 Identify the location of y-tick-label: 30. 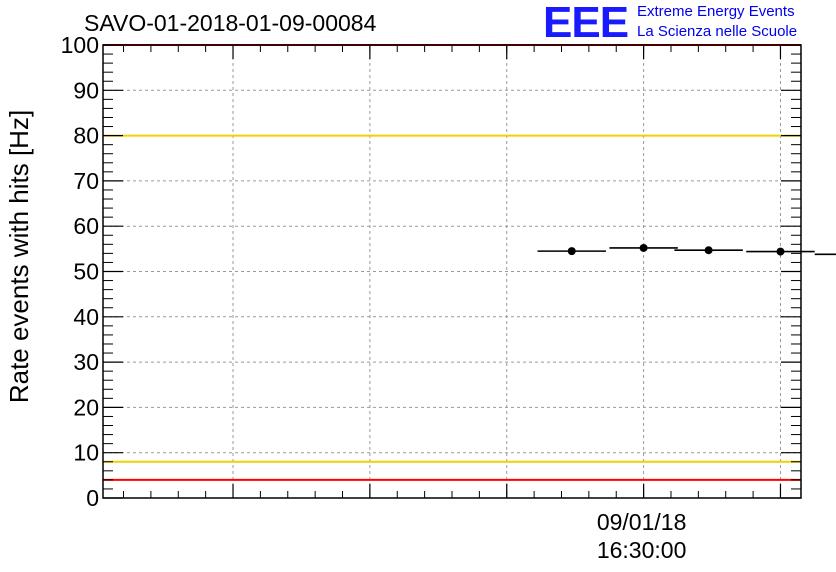
(86, 362).